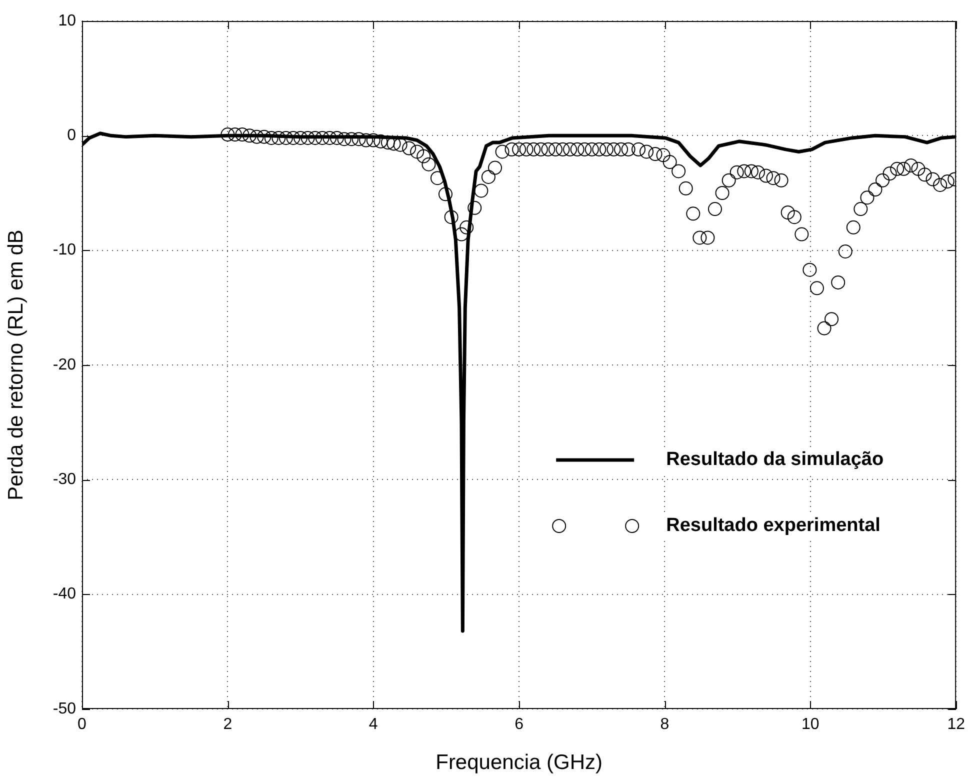 The height and width of the screenshot is (780, 971). I want to click on x-axis-title: Frequencia (GHz), so click(519, 762).